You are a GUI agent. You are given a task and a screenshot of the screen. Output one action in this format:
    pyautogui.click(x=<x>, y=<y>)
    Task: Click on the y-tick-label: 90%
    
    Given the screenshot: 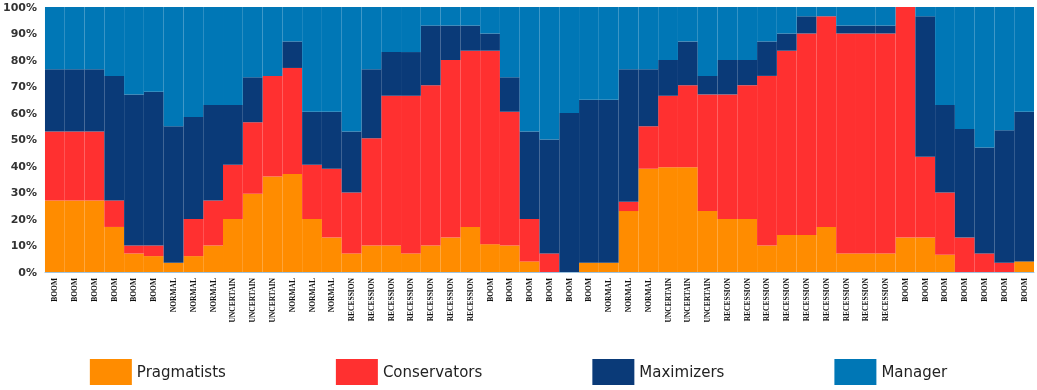 What is the action you would take?
    pyautogui.click(x=23, y=33)
    